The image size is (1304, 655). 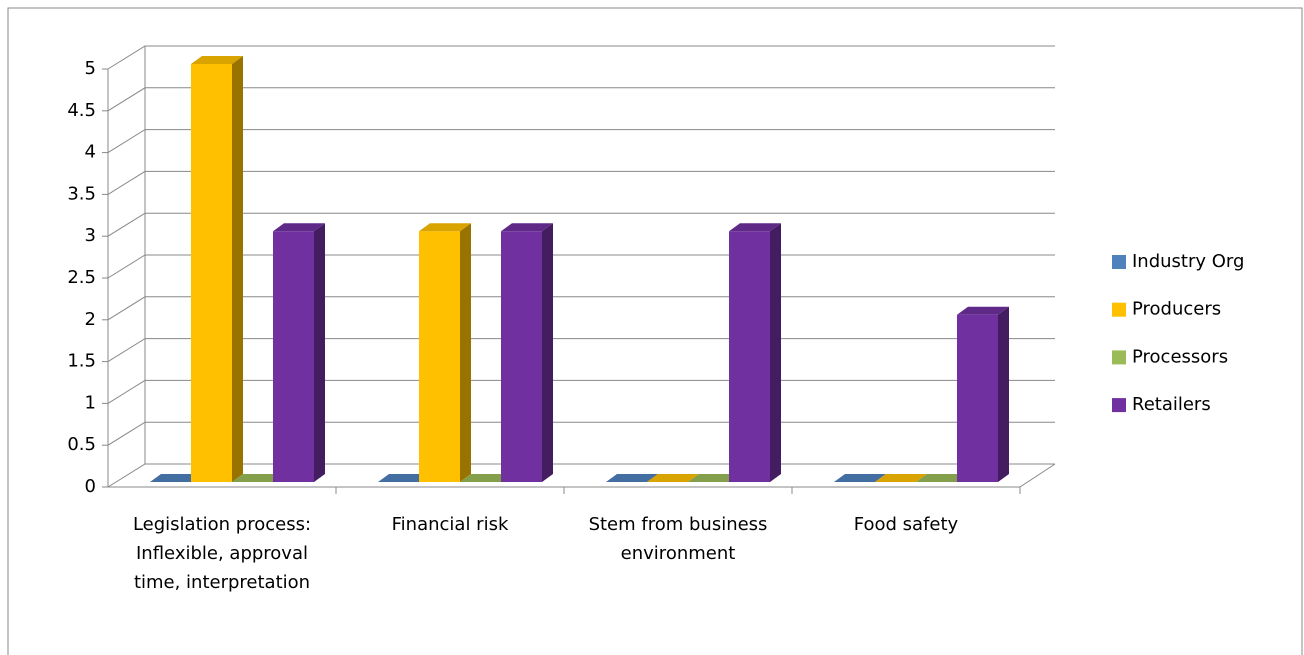 I want to click on y-tick-label: 0.5, so click(x=81, y=444).